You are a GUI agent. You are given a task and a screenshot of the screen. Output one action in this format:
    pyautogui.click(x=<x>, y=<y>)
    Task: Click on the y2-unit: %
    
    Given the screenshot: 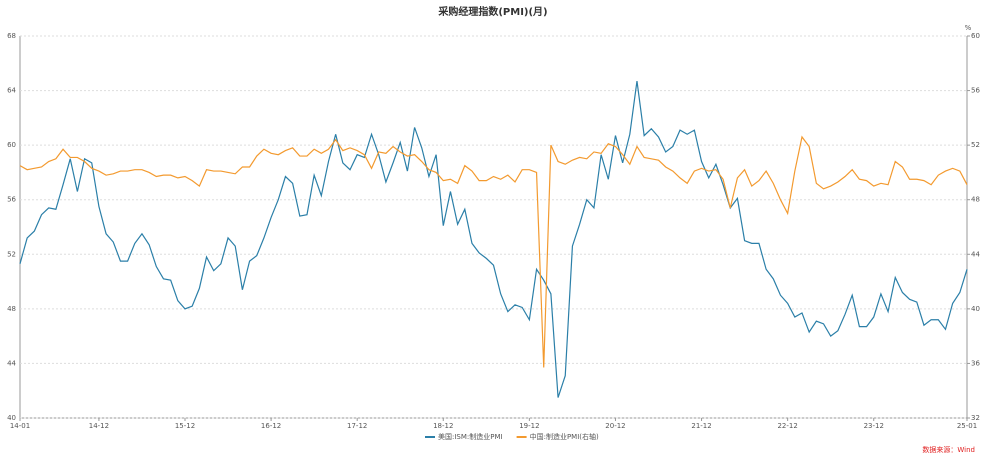 What is the action you would take?
    pyautogui.click(x=968, y=28)
    